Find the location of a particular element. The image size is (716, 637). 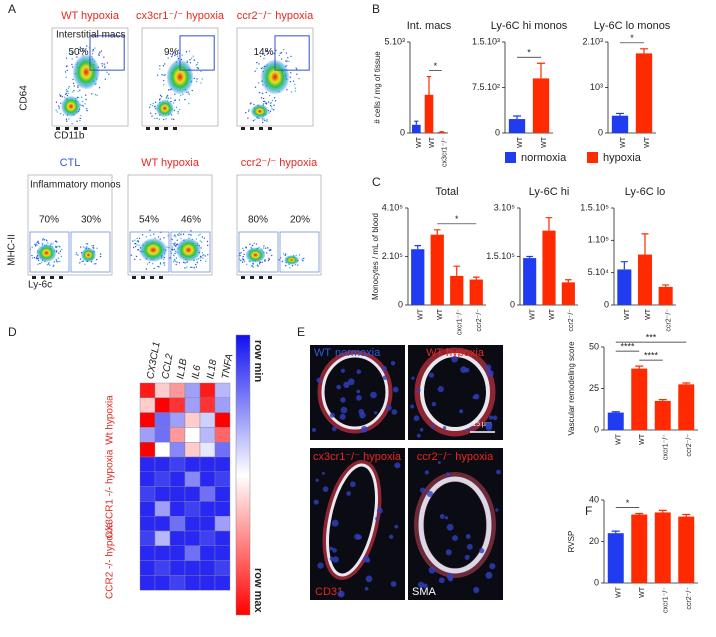

gate-percent: 70% is located at coordinates (49, 220).